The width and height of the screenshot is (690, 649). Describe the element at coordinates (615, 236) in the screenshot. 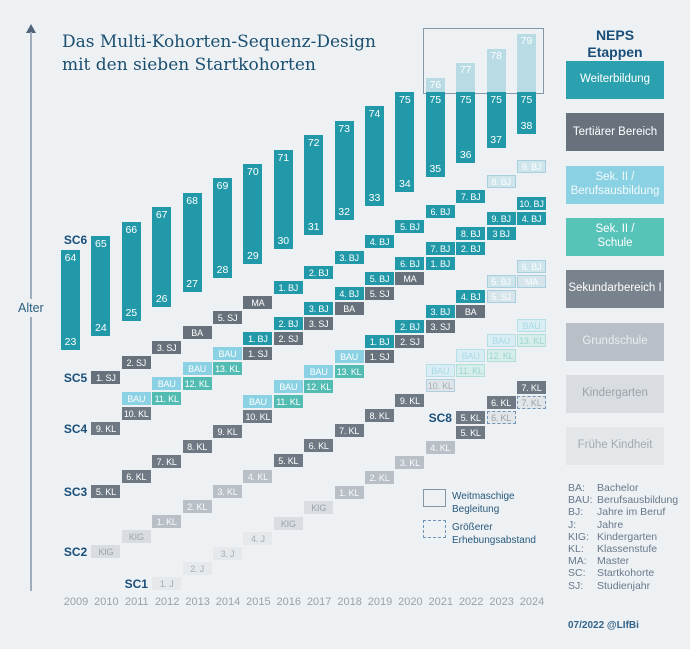

I see `legend-stage-sek-ii-schule: Sek. II / Schule` at that location.